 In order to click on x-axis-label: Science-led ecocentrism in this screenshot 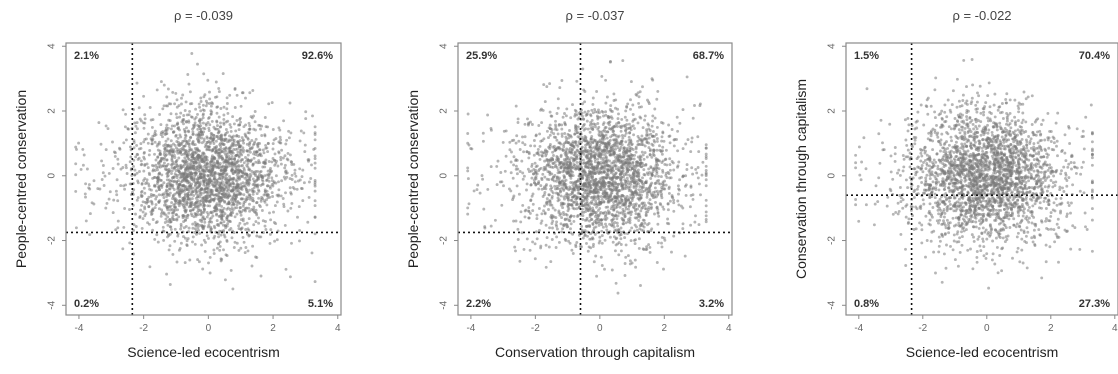, I will do `click(203, 352)`.